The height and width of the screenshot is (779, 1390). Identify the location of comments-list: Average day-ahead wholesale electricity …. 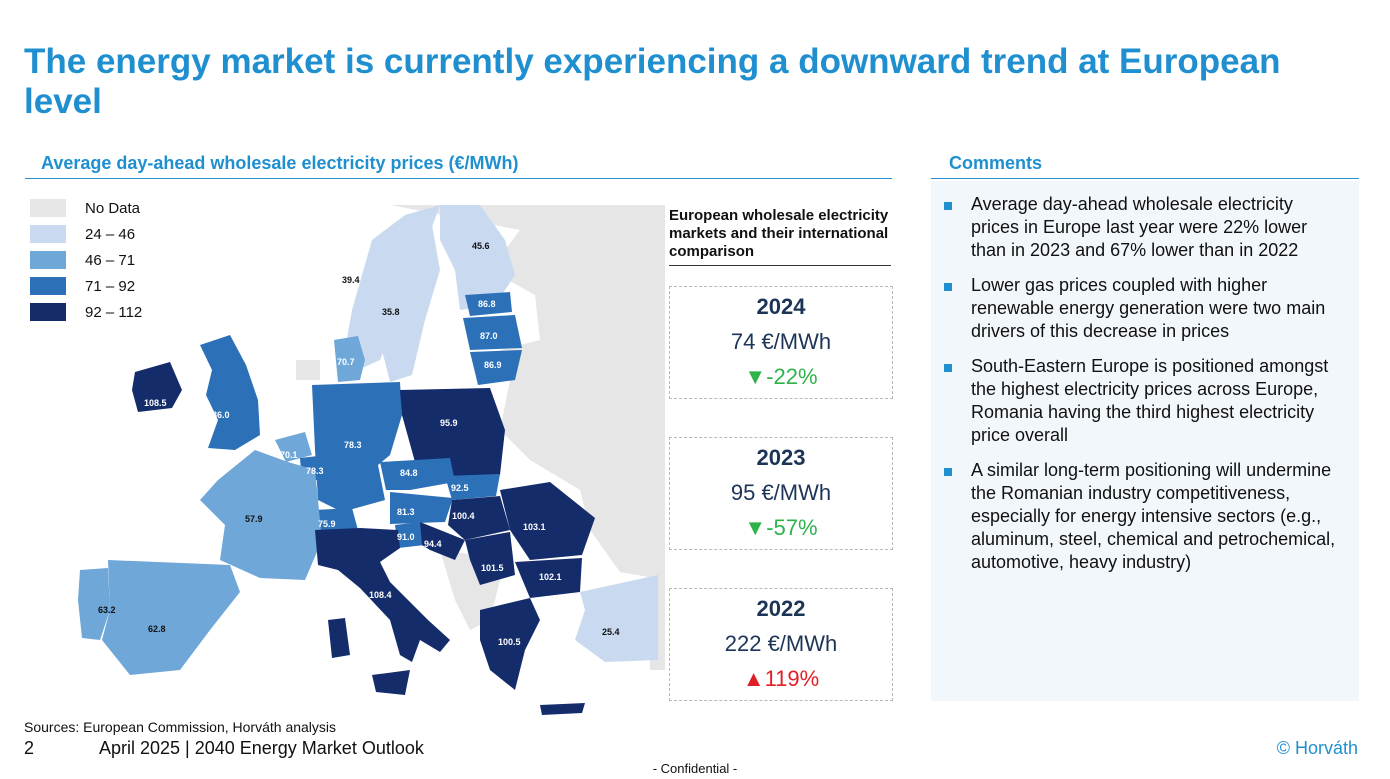
(1141, 383).